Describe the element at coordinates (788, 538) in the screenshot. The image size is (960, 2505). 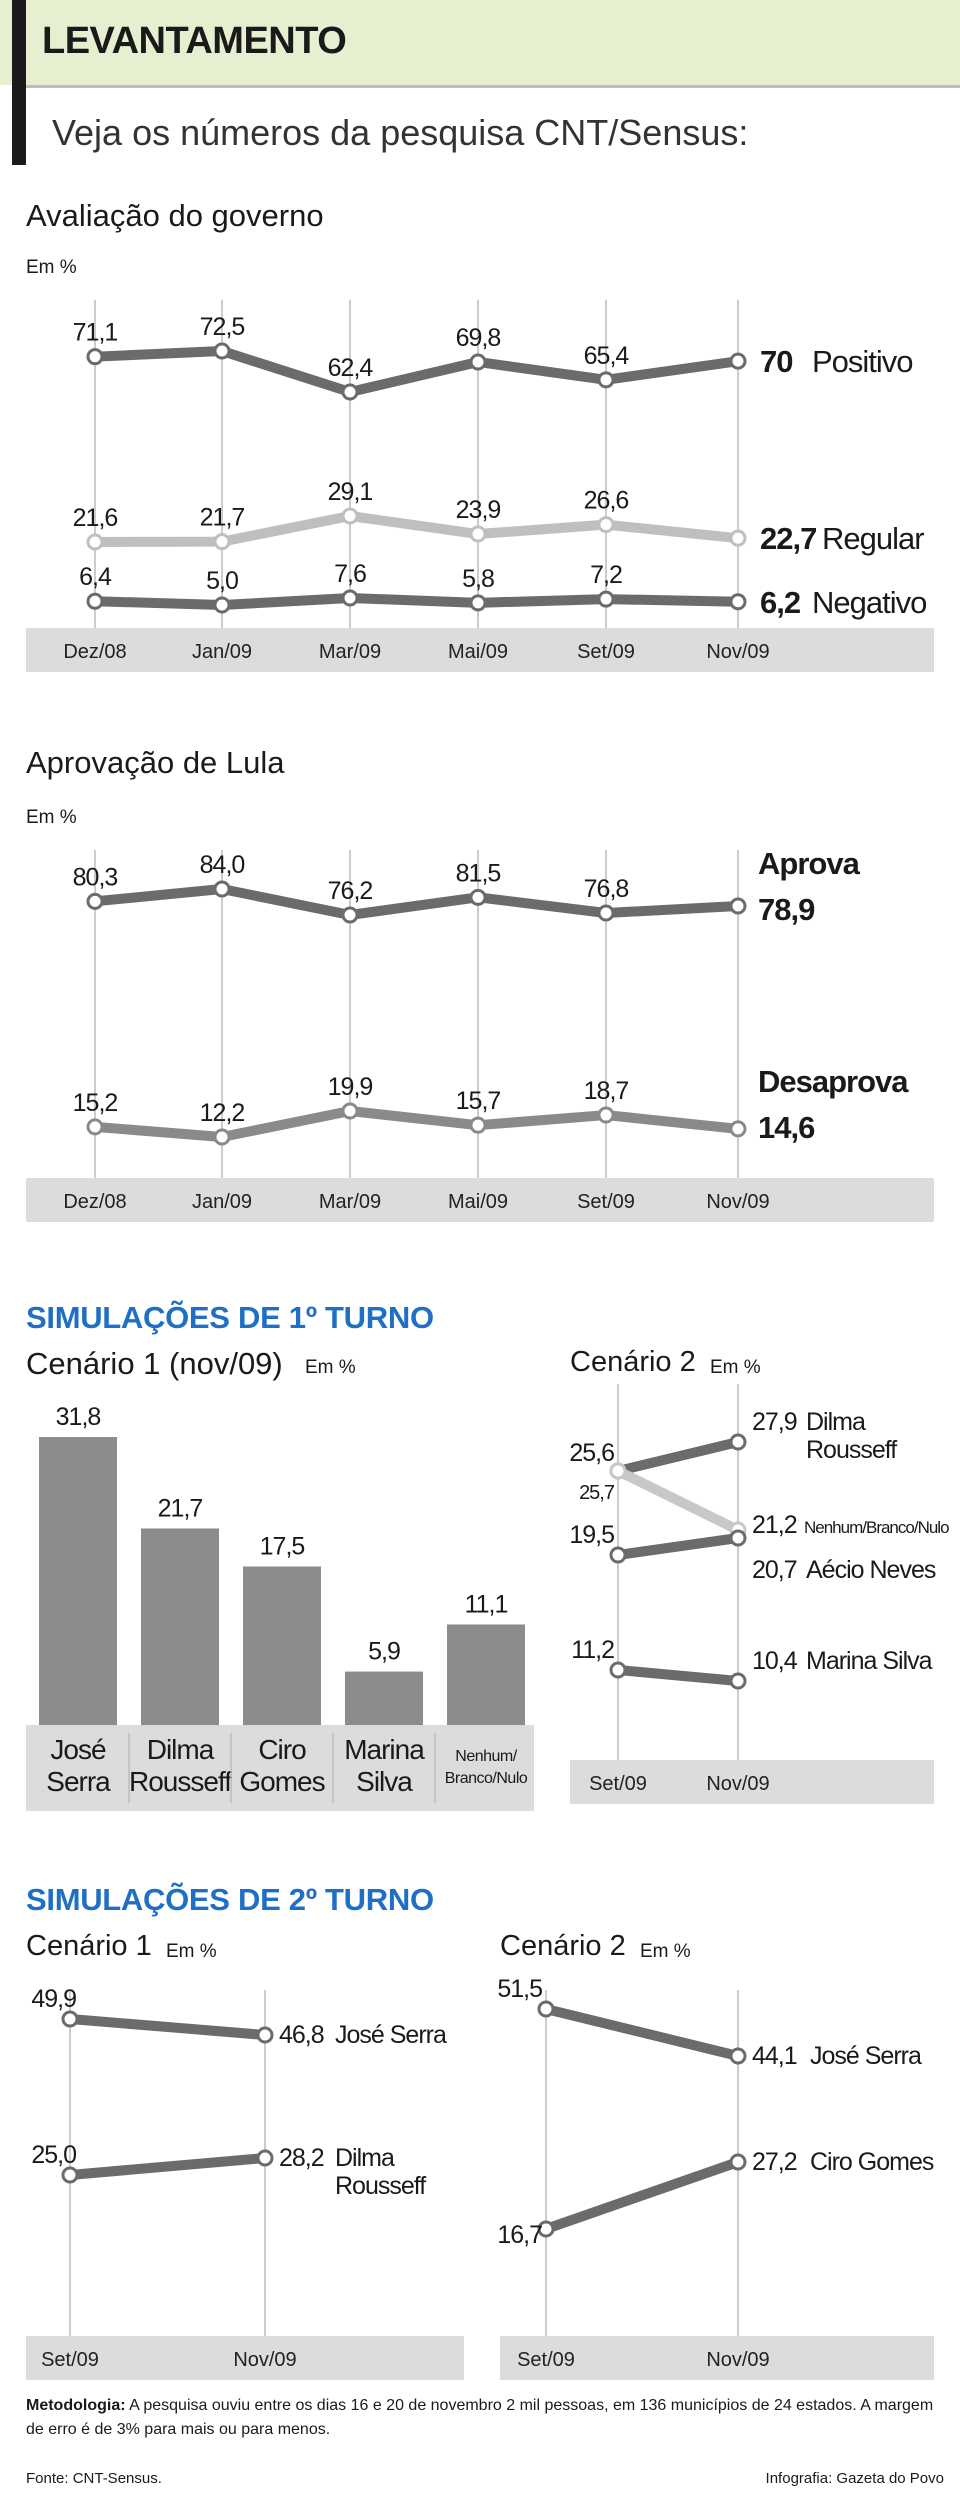
I see `data-label-avaliacao-1-end: 22,7` at that location.